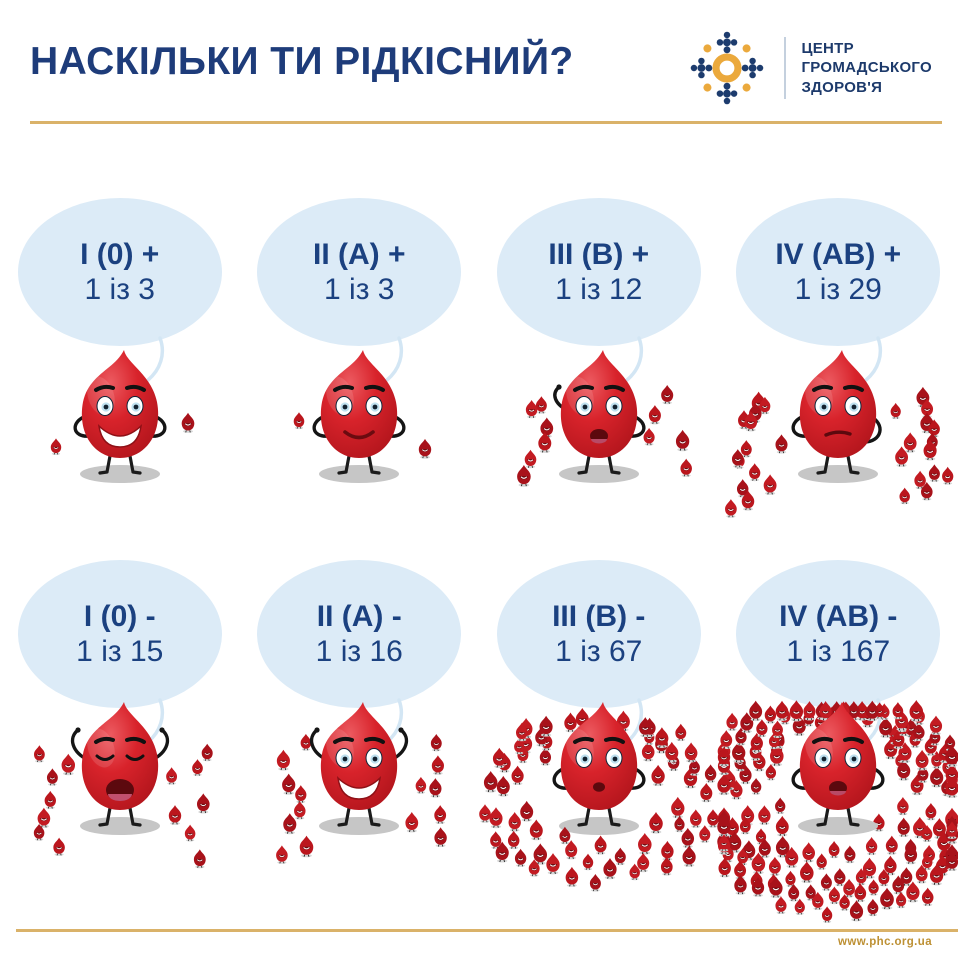  What do you see at coordinates (727, 68) in the screenshot?
I see `phc-dots-icon` at bounding box center [727, 68].